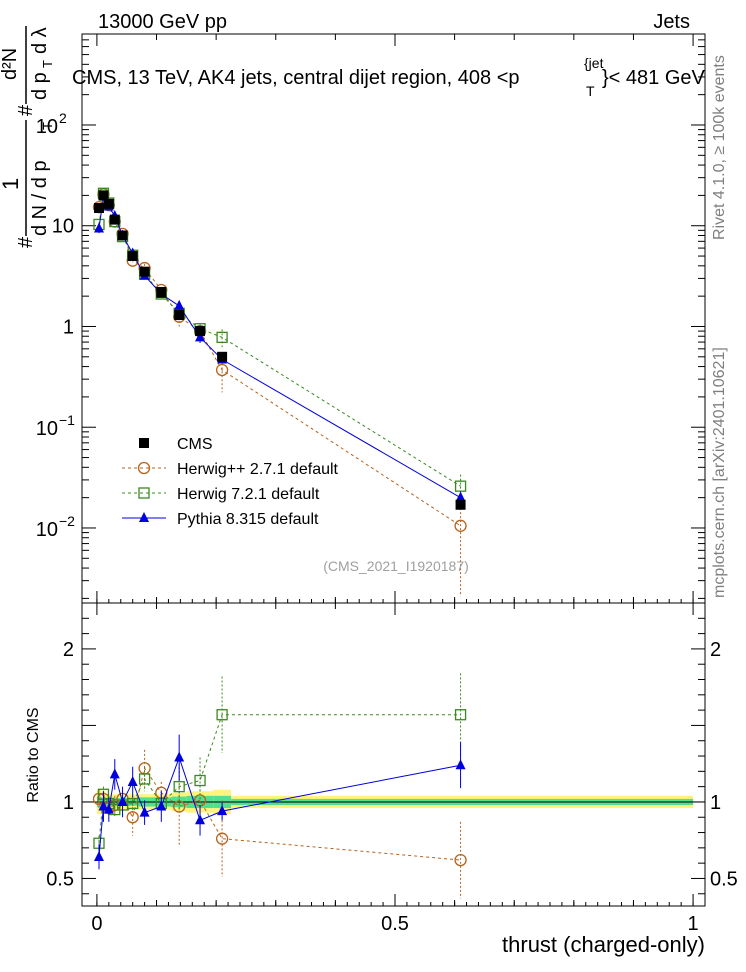 This screenshot has width=746, height=972. What do you see at coordinates (162, 22) in the screenshot?
I see `energy-label: 13000 GeV pp` at bounding box center [162, 22].